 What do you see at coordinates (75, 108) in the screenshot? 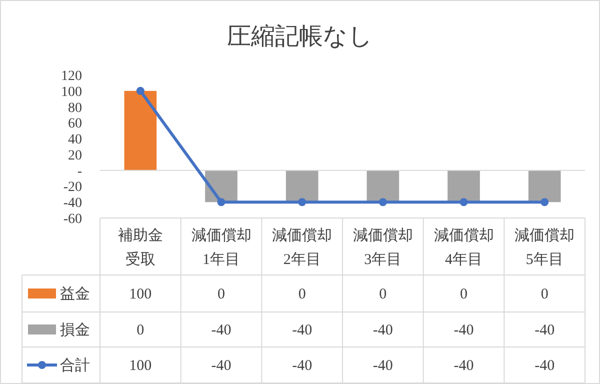
I see `y-tick-label: 80` at bounding box center [75, 108].